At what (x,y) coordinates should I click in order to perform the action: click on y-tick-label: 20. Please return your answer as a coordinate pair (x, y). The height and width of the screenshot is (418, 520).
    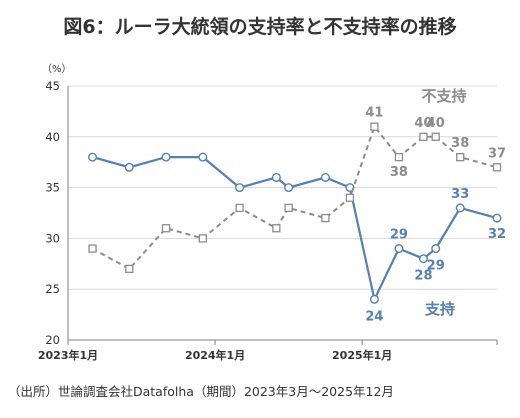
    Looking at the image, I should click on (52, 340).